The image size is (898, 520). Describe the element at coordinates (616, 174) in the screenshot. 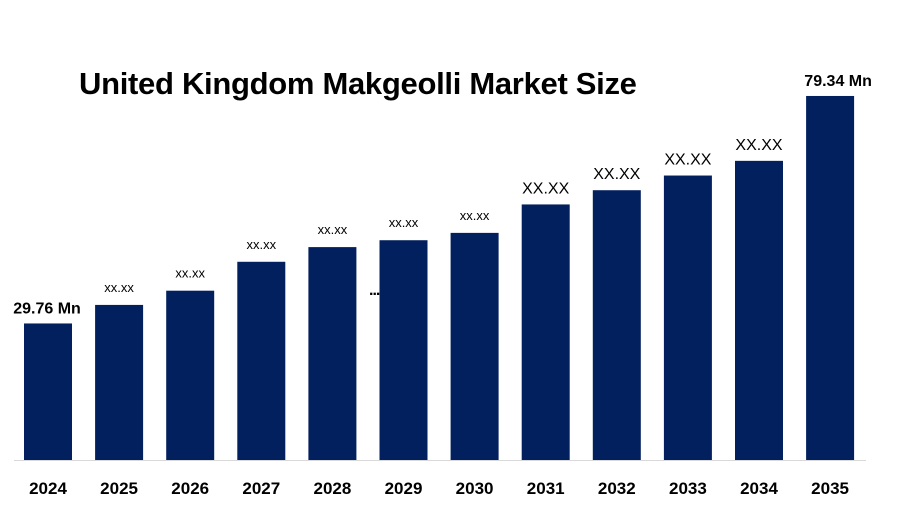

I see `data-label-2032: XX.XX` at that location.